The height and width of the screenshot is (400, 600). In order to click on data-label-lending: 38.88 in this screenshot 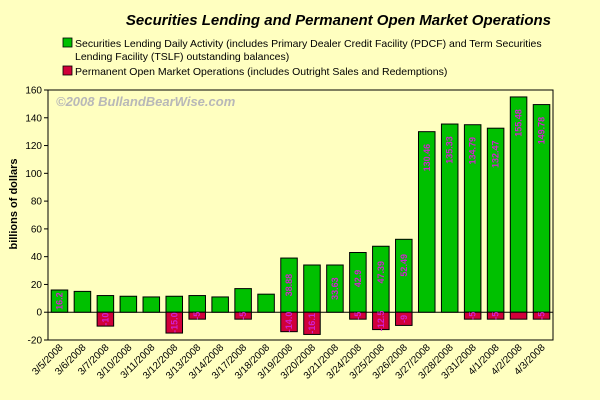, I will do `click(289, 285)`.